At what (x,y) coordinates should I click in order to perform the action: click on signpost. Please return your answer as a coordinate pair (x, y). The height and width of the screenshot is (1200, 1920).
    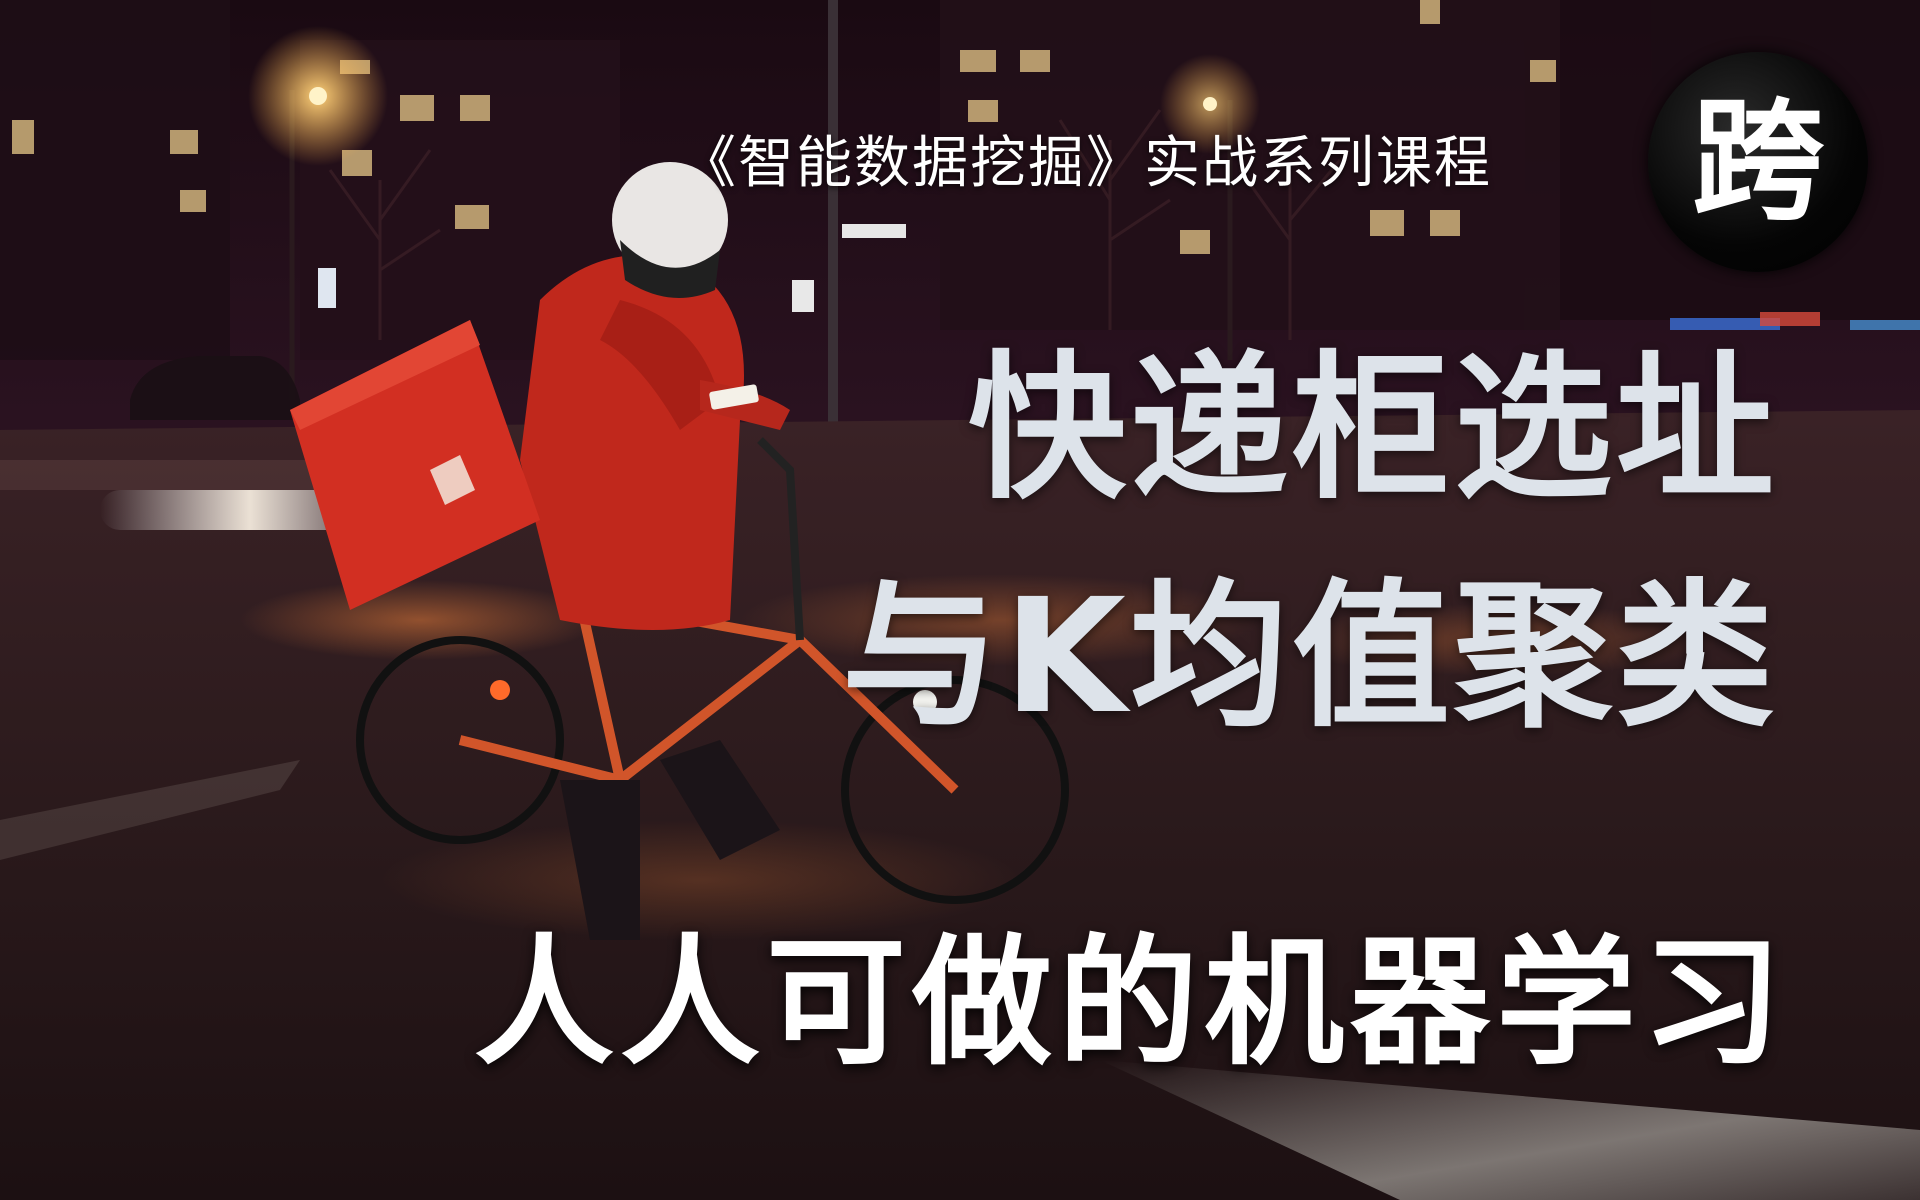
    Looking at the image, I should click on (612, 220).